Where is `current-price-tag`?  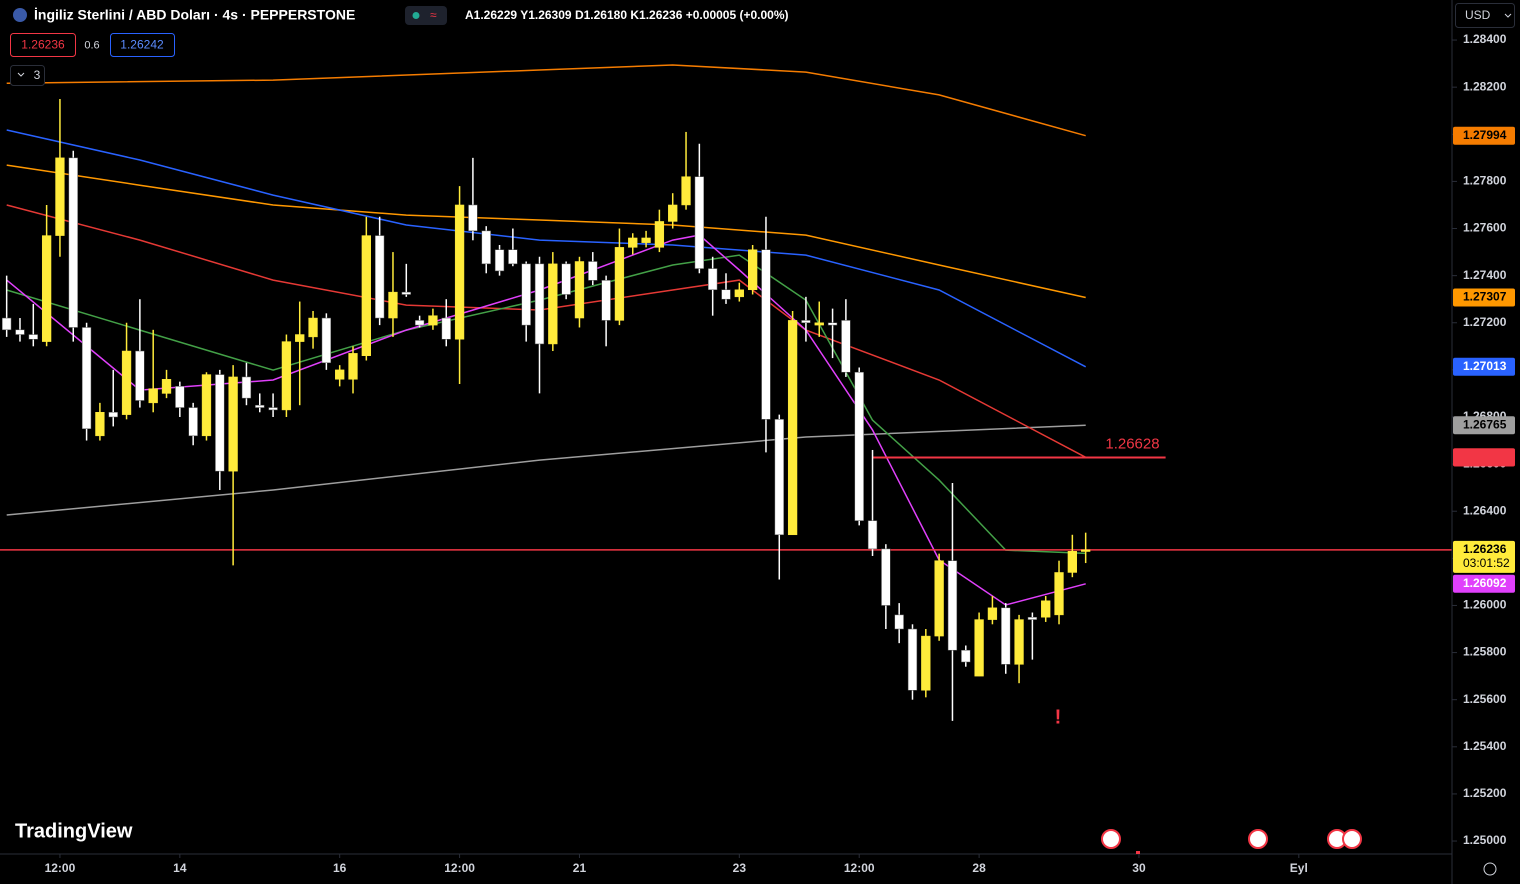 current-price-tag is located at coordinates (1484, 556).